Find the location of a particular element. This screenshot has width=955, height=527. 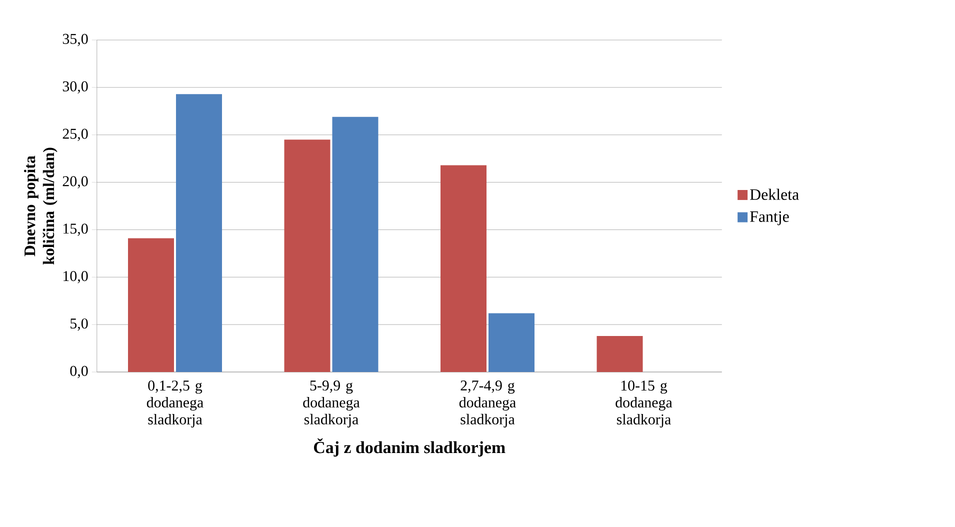

legend-label: Dekleta is located at coordinates (774, 194).